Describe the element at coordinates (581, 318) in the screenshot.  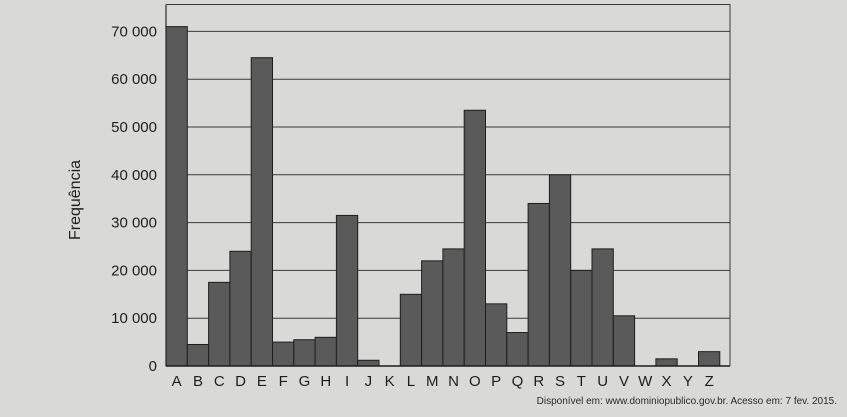
I see `bar-t` at that location.